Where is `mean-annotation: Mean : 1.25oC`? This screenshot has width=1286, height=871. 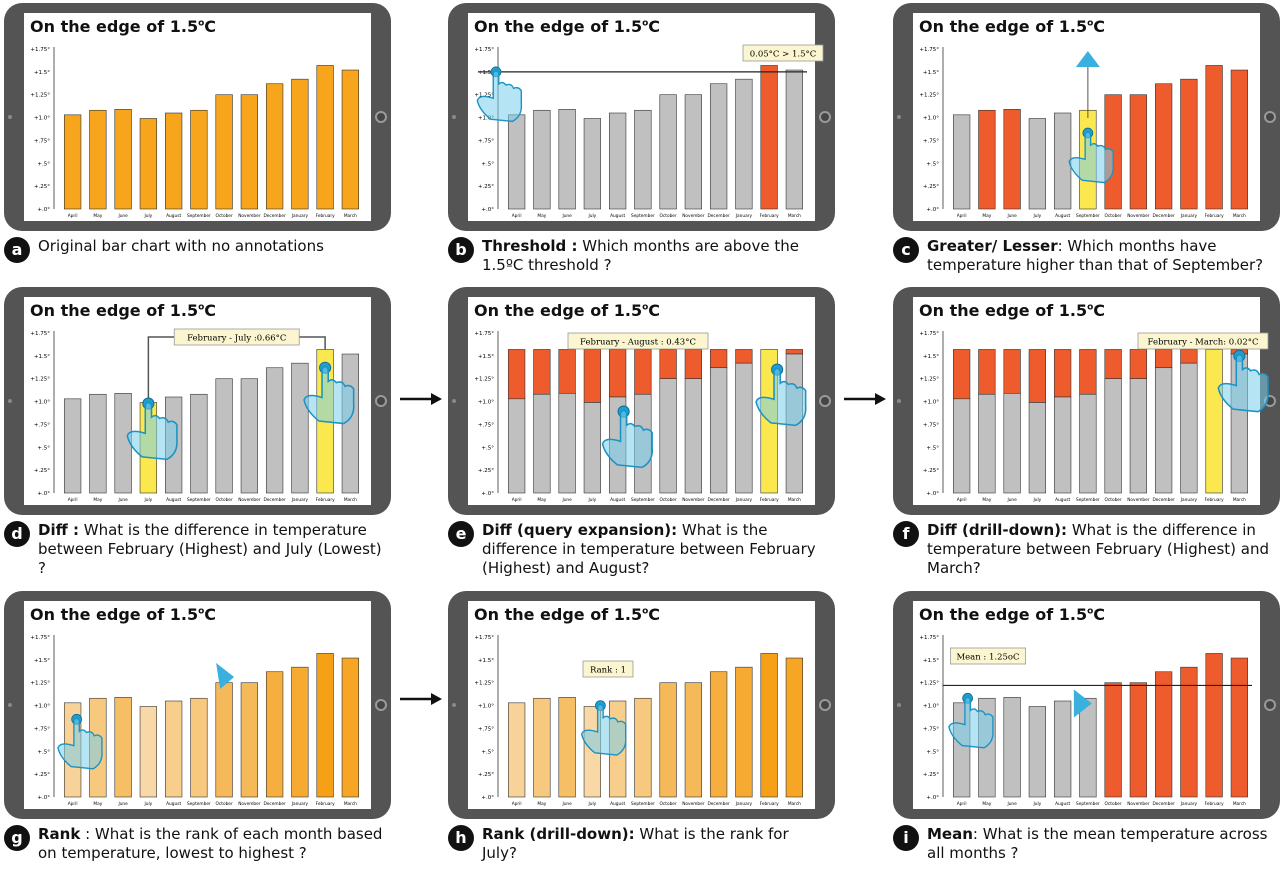 mean-annotation: Mean : 1.25oC is located at coordinates (987, 658).